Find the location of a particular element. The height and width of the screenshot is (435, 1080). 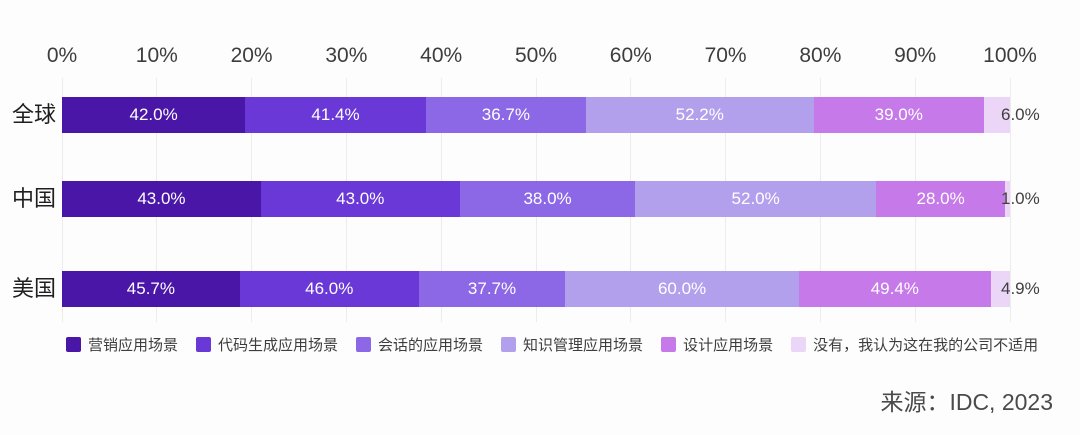

tick-label: 0% is located at coordinates (62, 55).